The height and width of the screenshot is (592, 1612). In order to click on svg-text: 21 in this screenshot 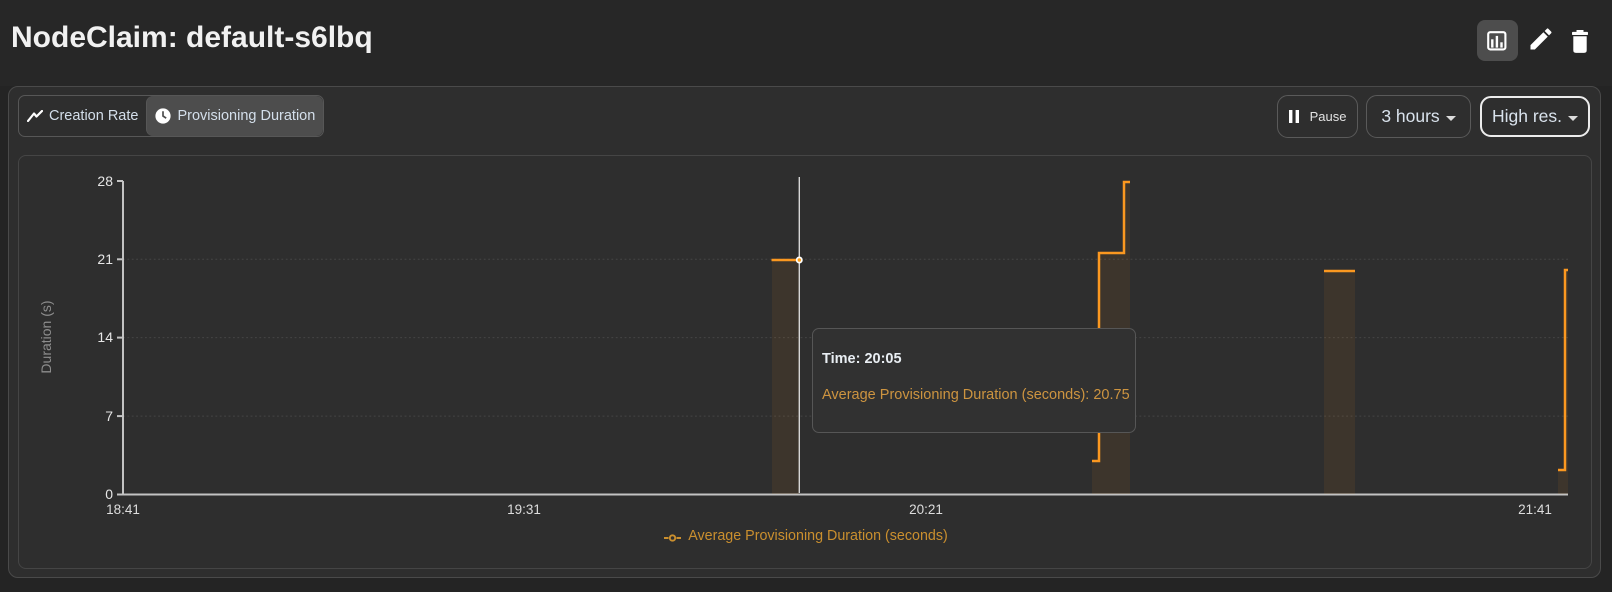, I will do `click(105, 259)`.